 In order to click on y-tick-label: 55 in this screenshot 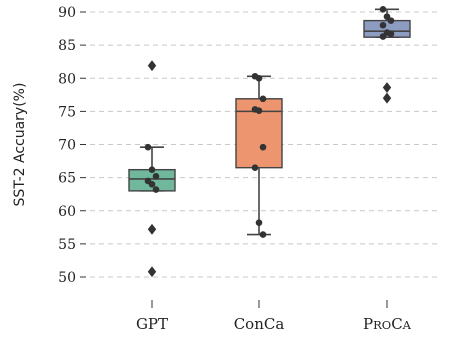, I will do `click(67, 245)`.